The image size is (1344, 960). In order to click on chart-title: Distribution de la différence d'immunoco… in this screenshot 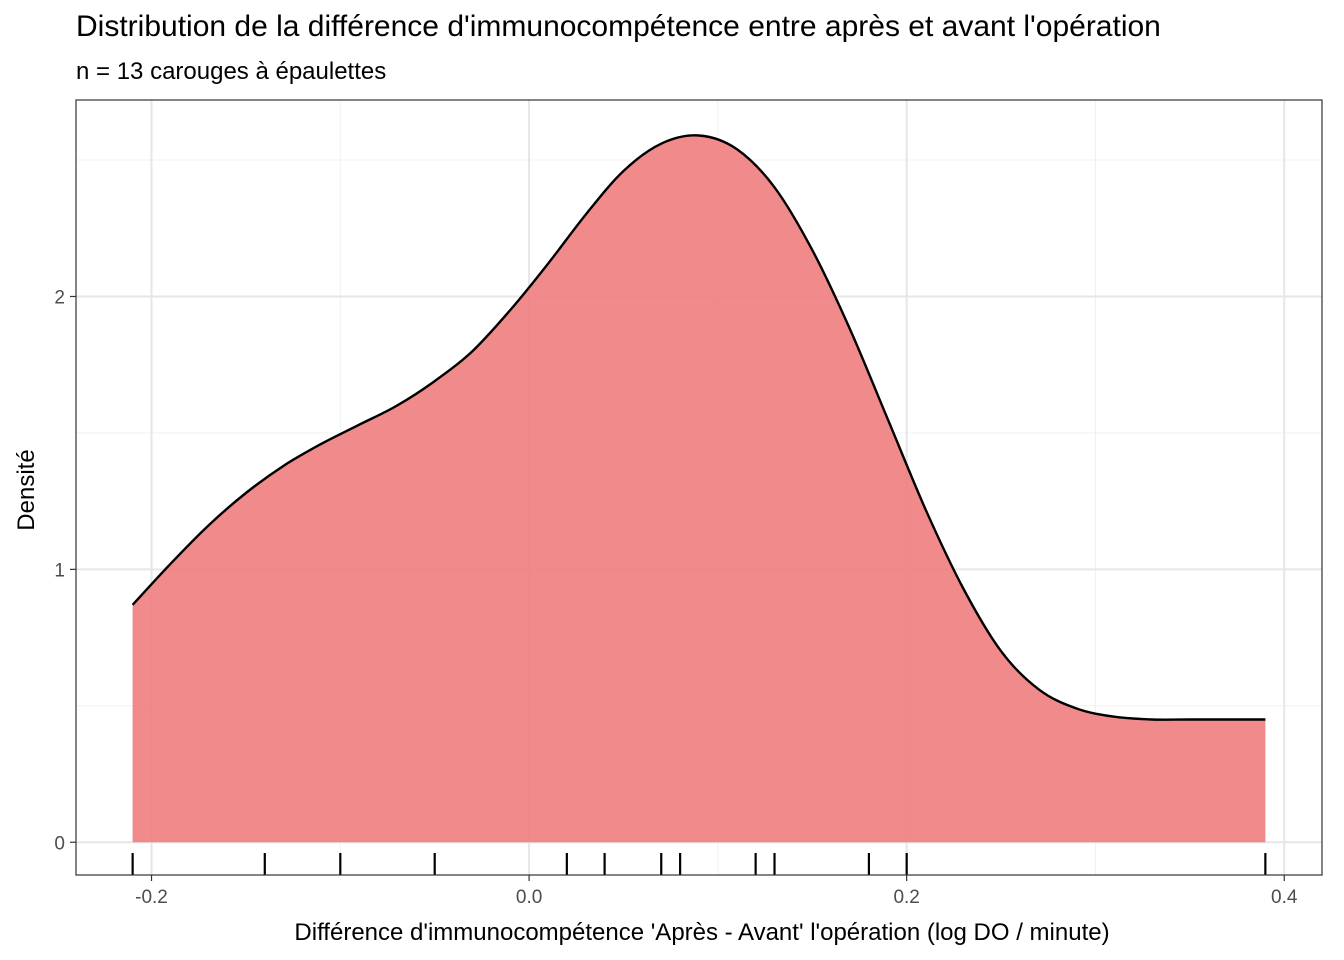, I will do `click(618, 26)`.